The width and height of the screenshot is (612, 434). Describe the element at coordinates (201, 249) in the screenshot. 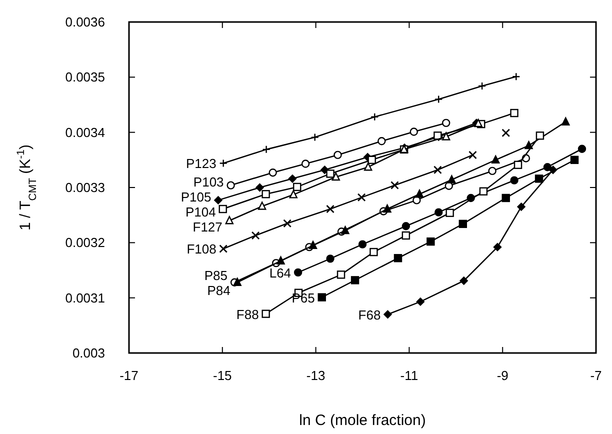

I see `series-label: F108` at that location.